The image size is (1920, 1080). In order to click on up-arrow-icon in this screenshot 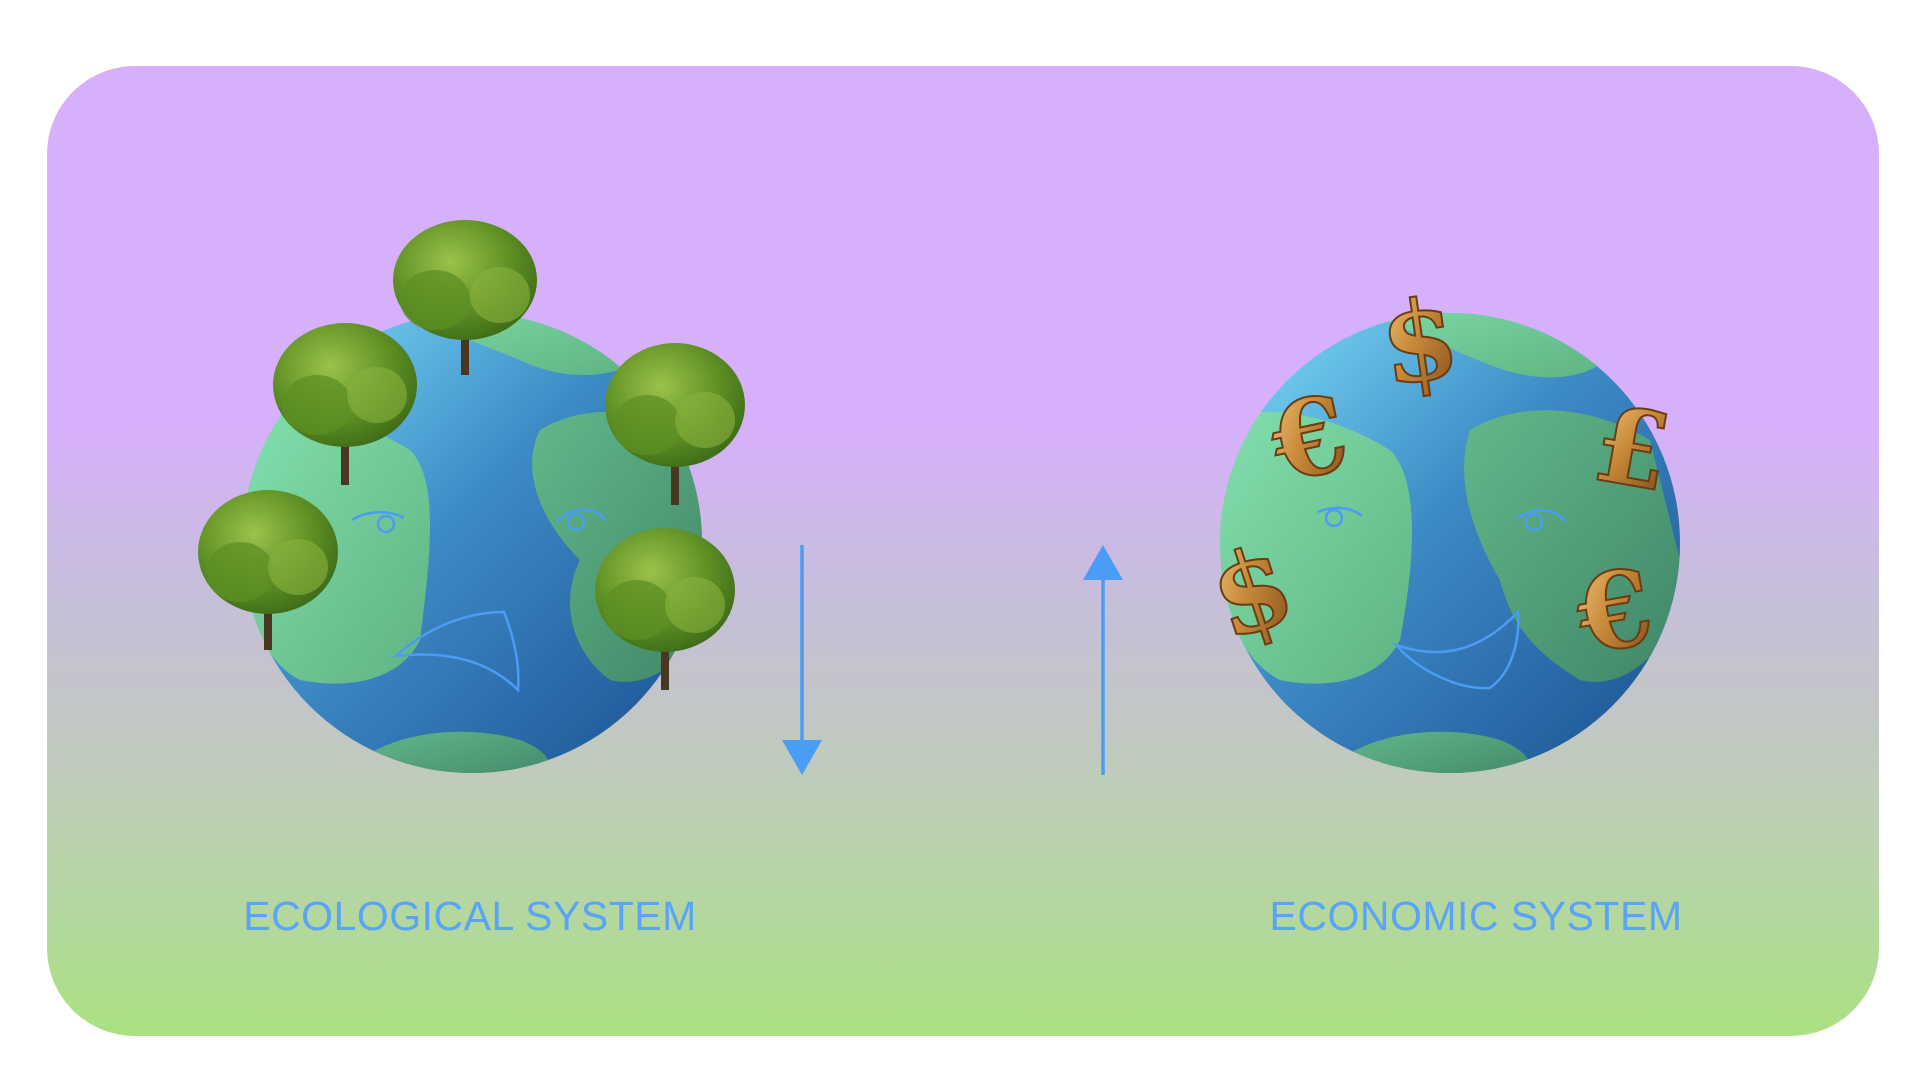, I will do `click(1103, 660)`.